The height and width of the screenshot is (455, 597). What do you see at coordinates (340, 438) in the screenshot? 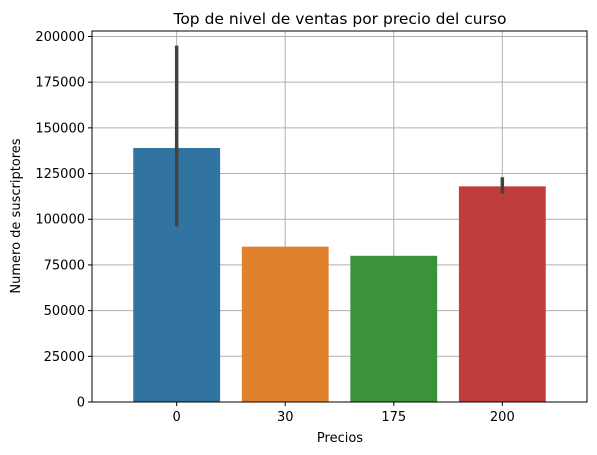
I see `x-axis-label: Precios` at bounding box center [340, 438].